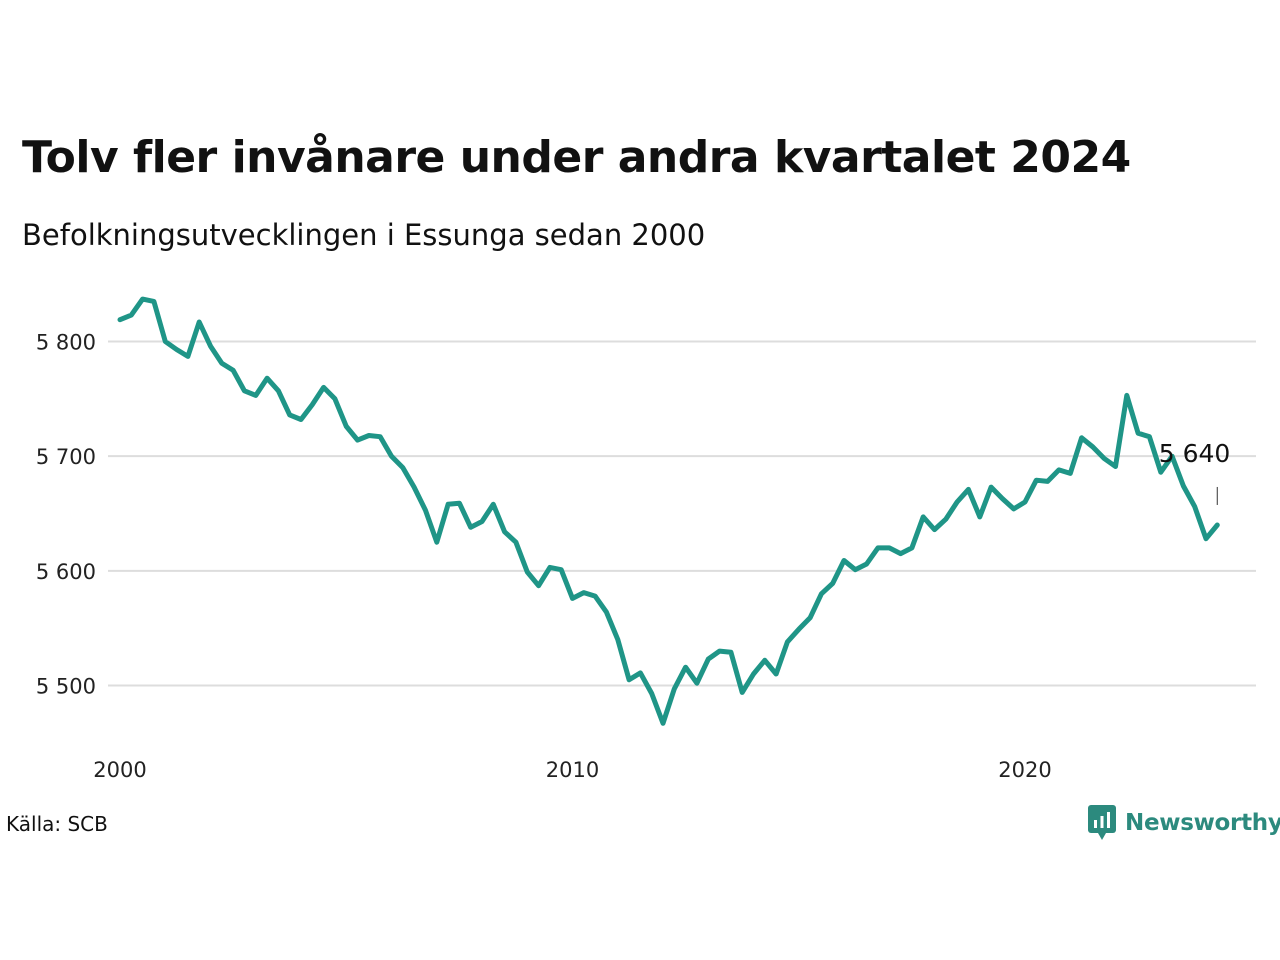  Describe the element at coordinates (1024, 770) in the screenshot. I see `x-tick-label: 2020` at that location.